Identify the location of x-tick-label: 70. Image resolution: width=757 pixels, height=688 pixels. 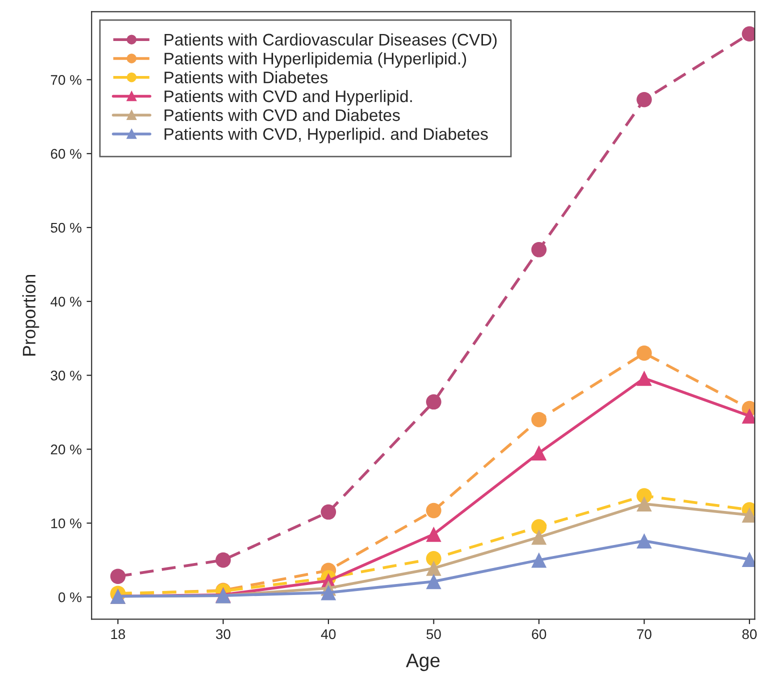
(644, 634).